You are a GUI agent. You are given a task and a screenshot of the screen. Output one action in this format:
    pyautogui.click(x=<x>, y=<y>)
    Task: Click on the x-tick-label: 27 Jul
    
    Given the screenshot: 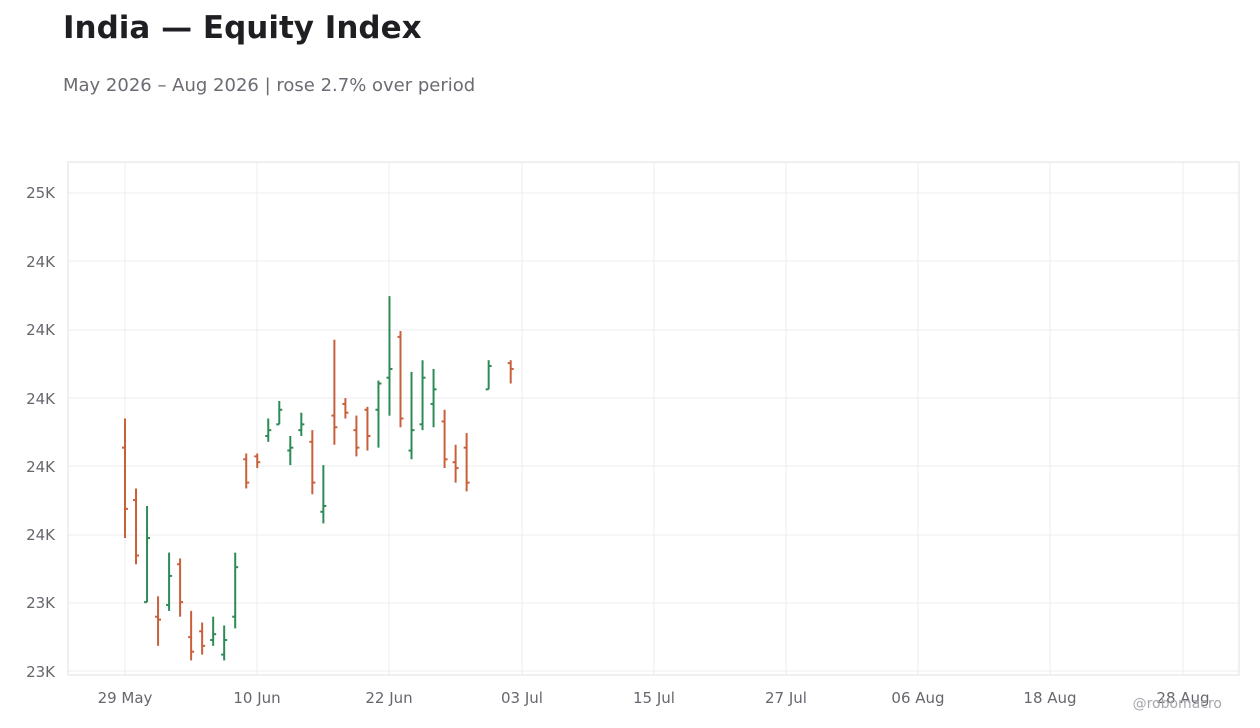 What is the action you would take?
    pyautogui.click(x=786, y=698)
    